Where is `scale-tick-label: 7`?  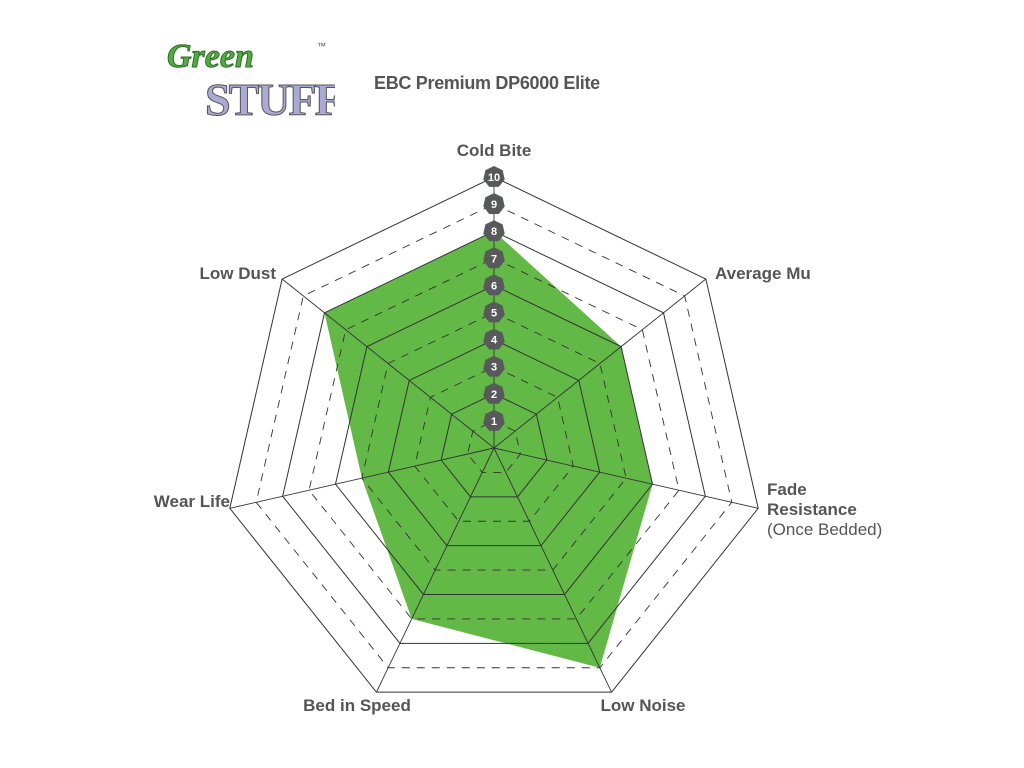
scale-tick-label: 7 is located at coordinates (494, 259).